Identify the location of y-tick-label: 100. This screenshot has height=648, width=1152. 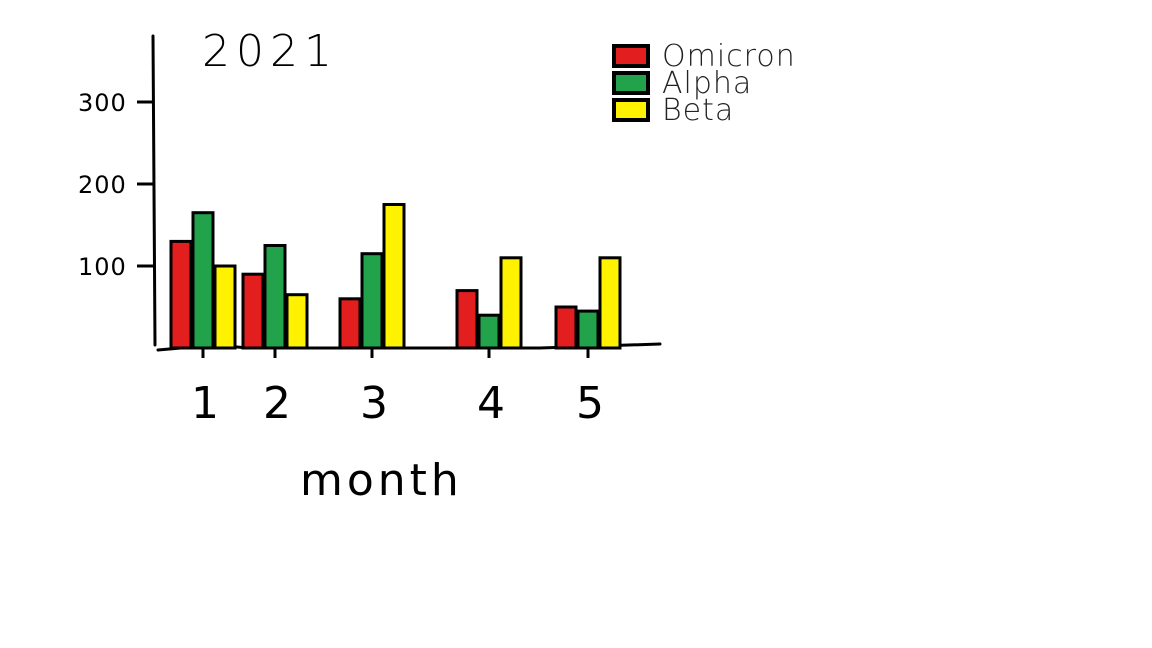
(102, 267).